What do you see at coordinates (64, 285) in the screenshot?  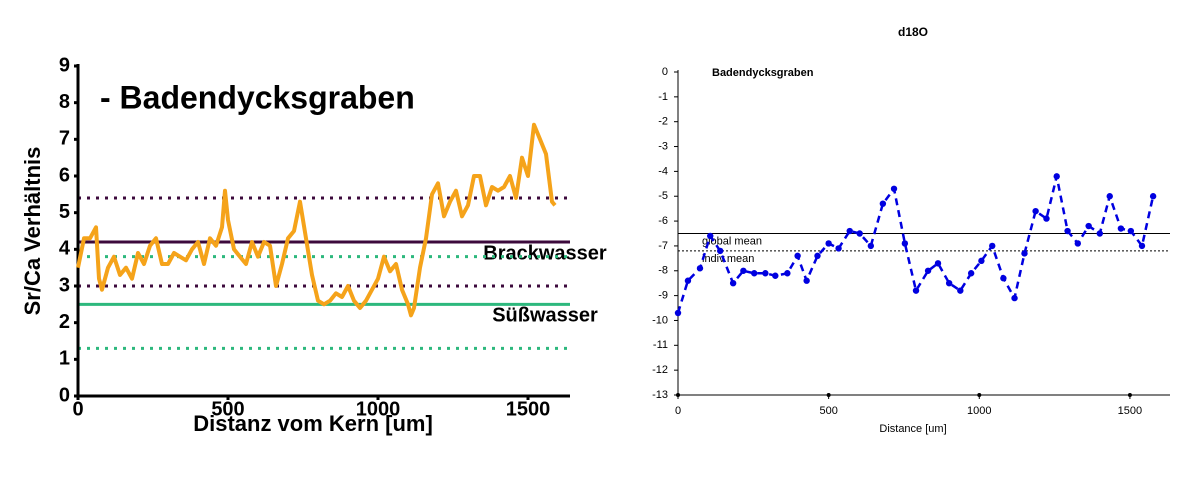 I see `y-tick-label: 3` at bounding box center [64, 285].